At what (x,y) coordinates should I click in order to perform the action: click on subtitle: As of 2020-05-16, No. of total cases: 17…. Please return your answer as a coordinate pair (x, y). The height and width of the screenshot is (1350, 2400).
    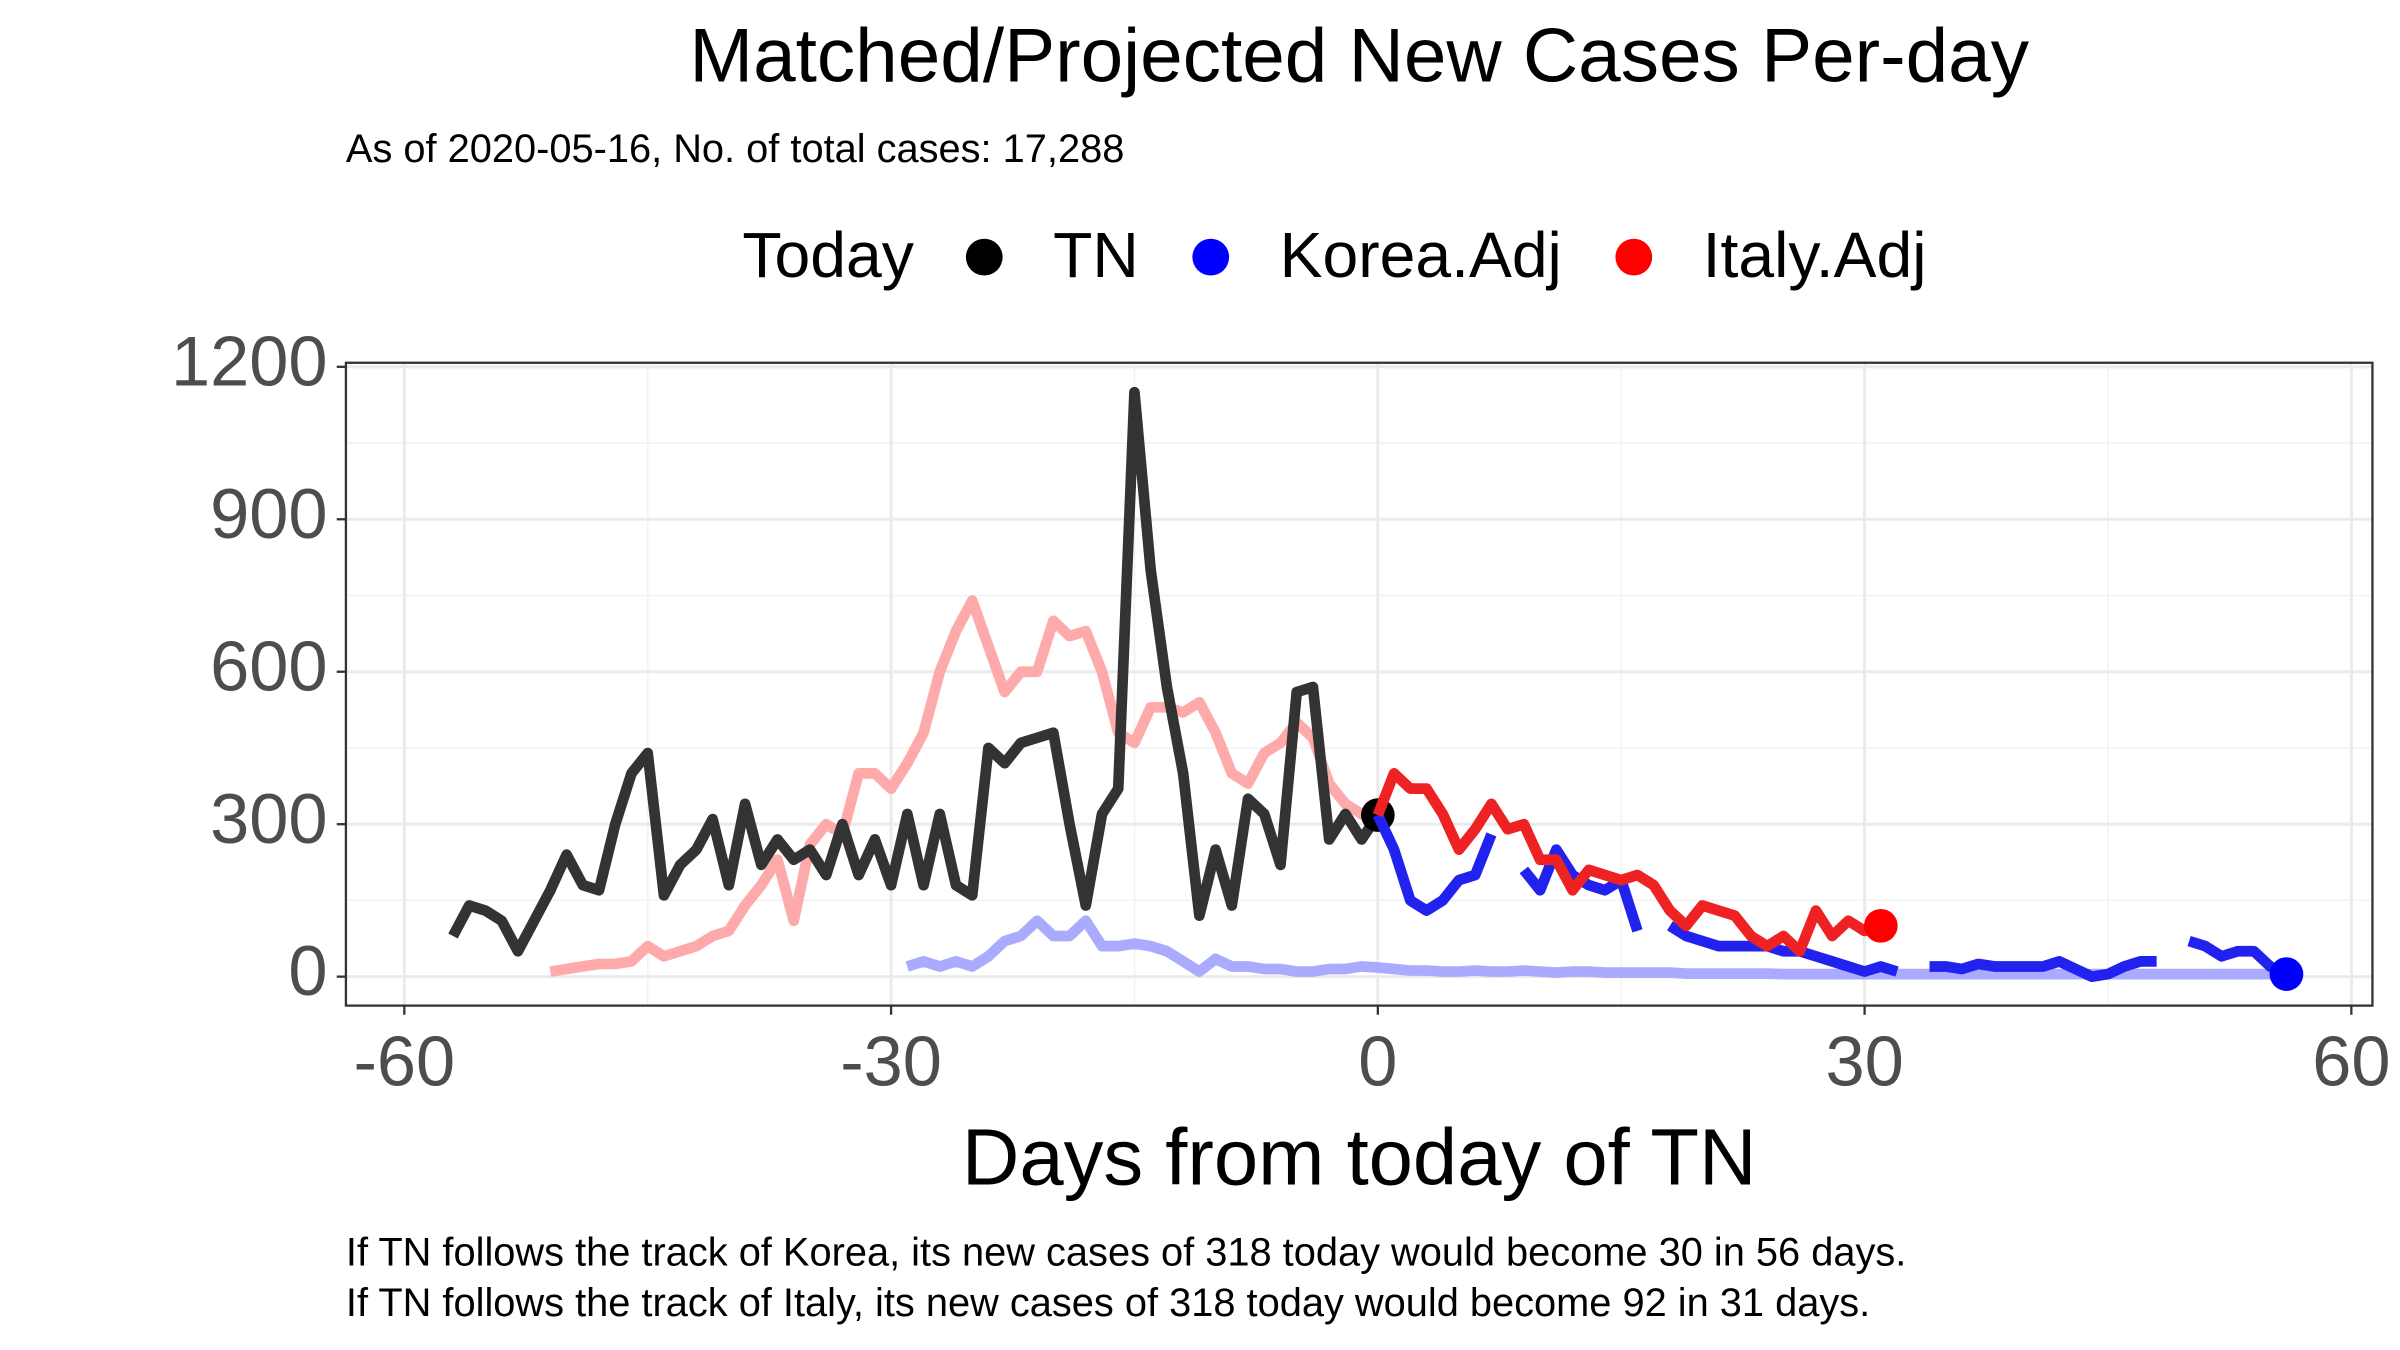
    Looking at the image, I should click on (735, 149).